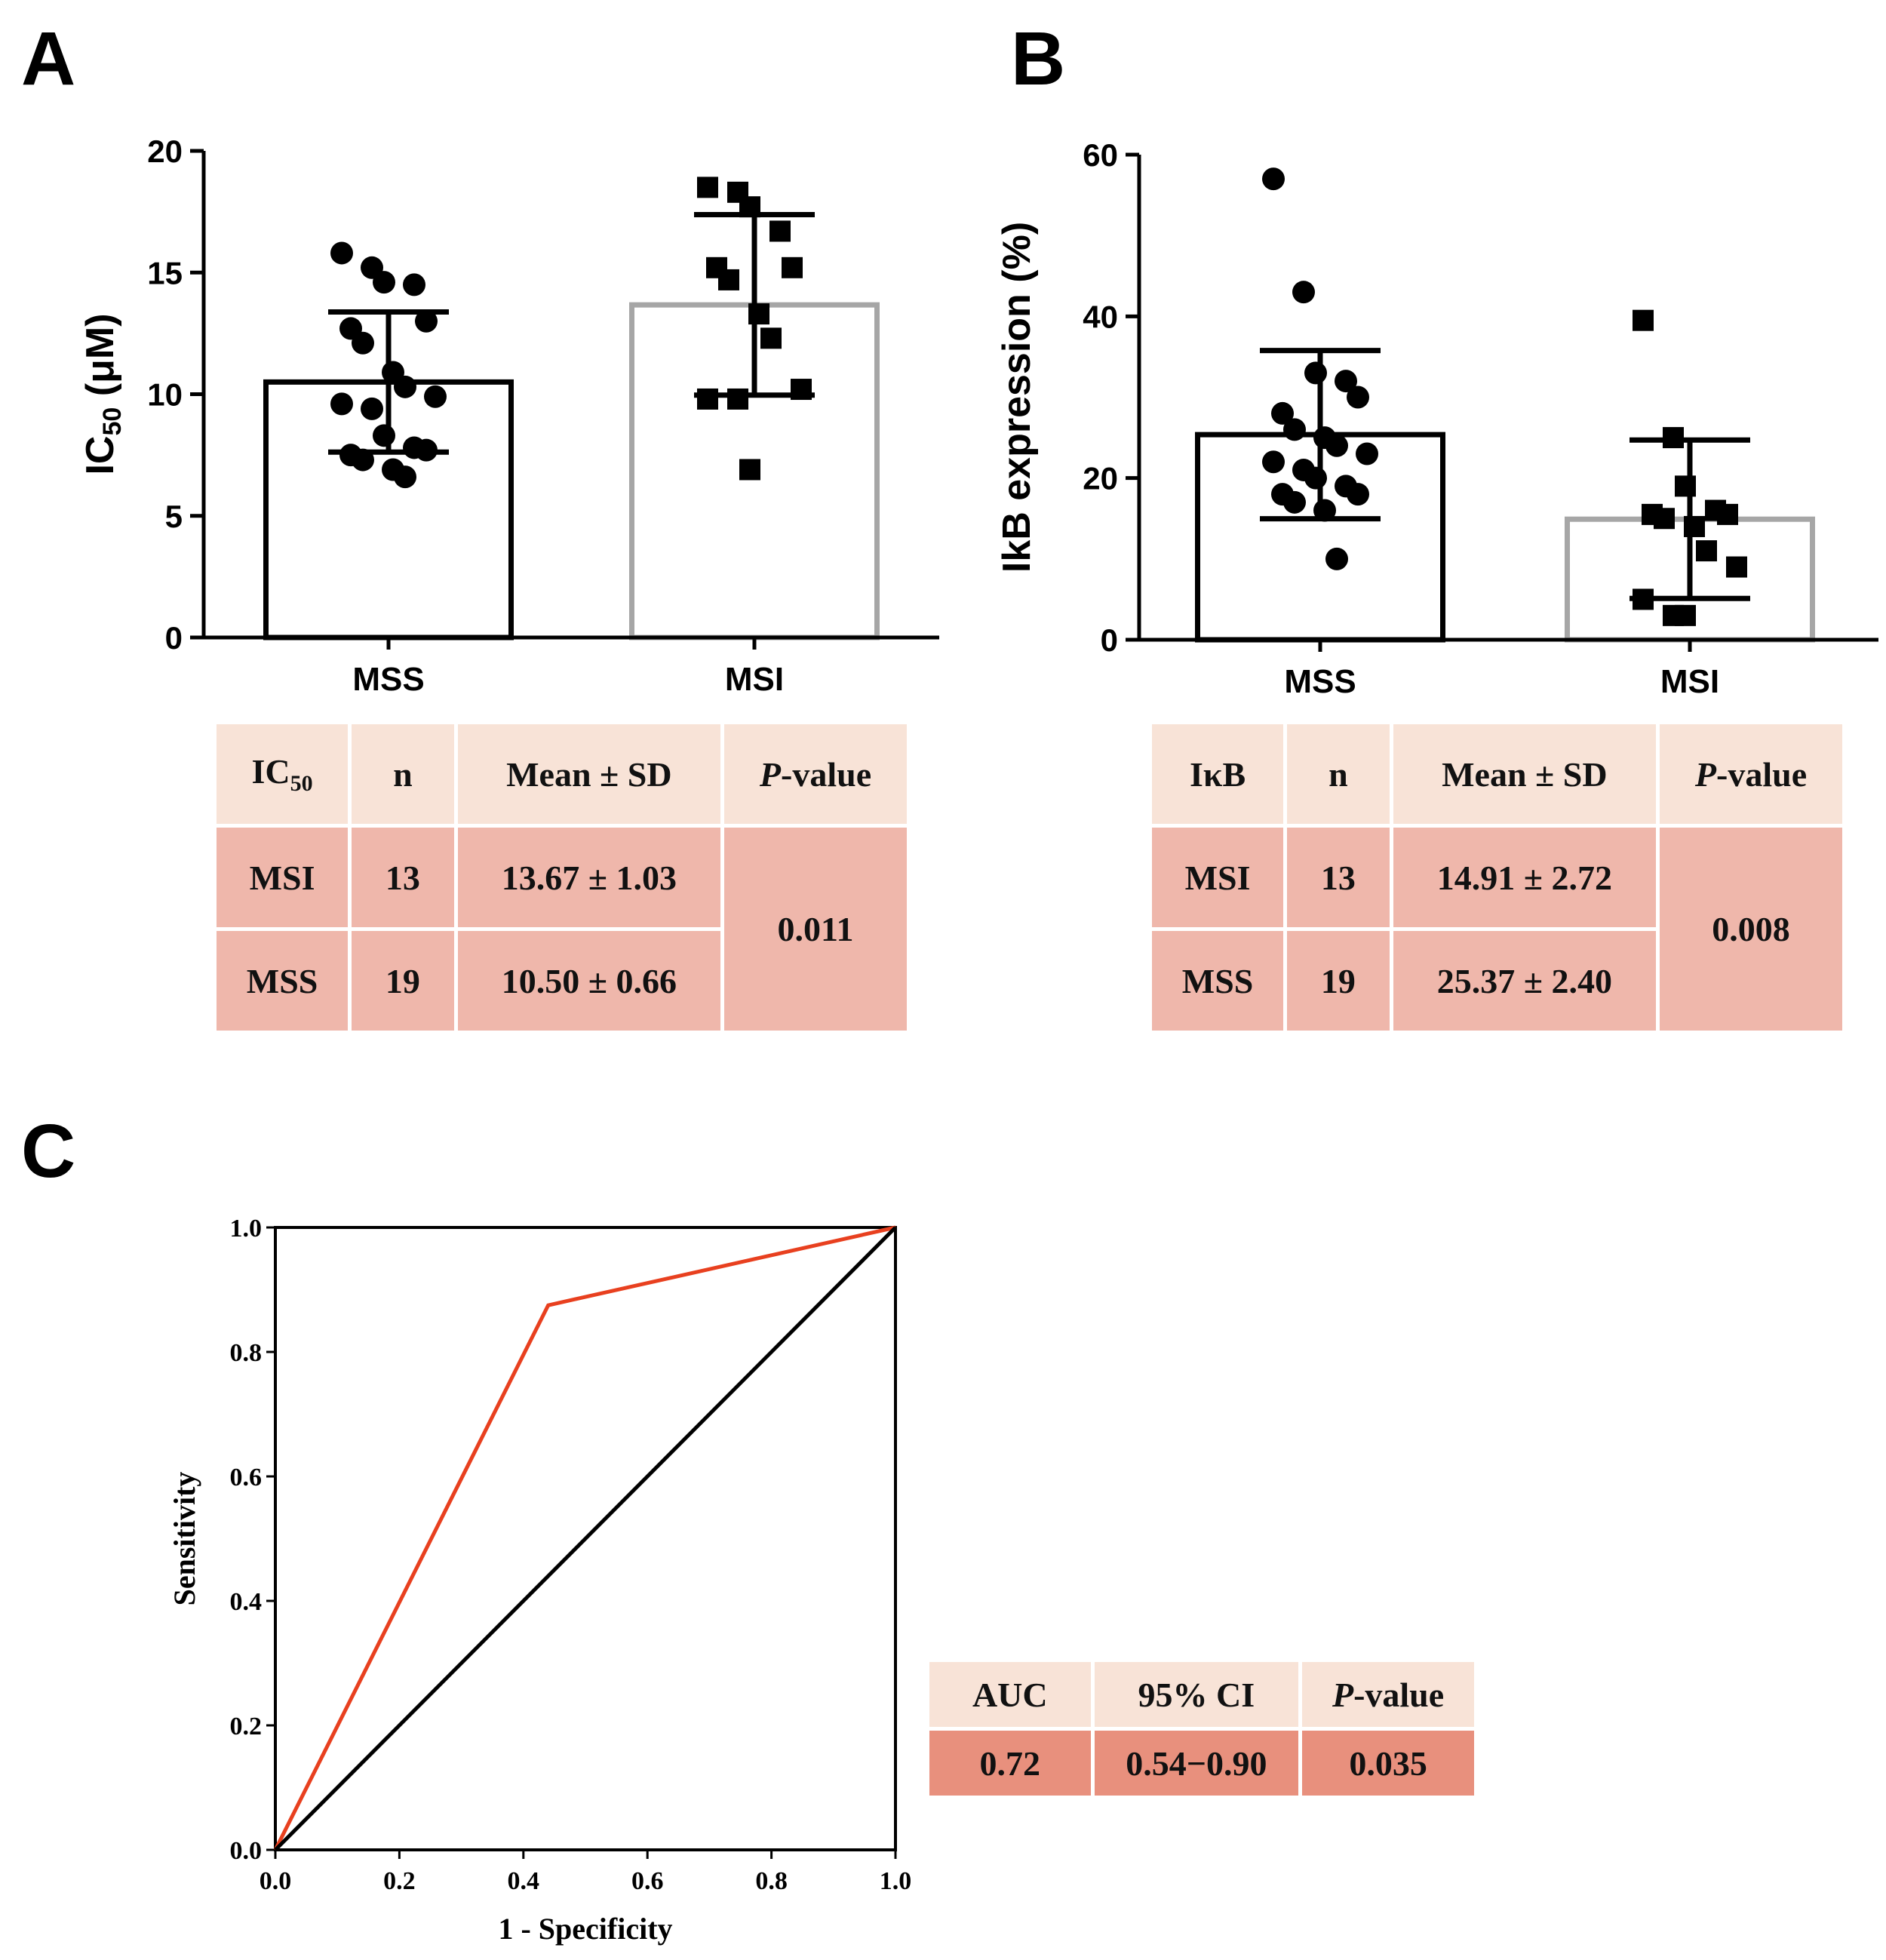 The image size is (1886, 1960). Describe the element at coordinates (1202, 1728) in the screenshot. I see `table-c-roc-stats: AUC 95% CI P-value 0.72 0.54−0.90 0.035` at that location.